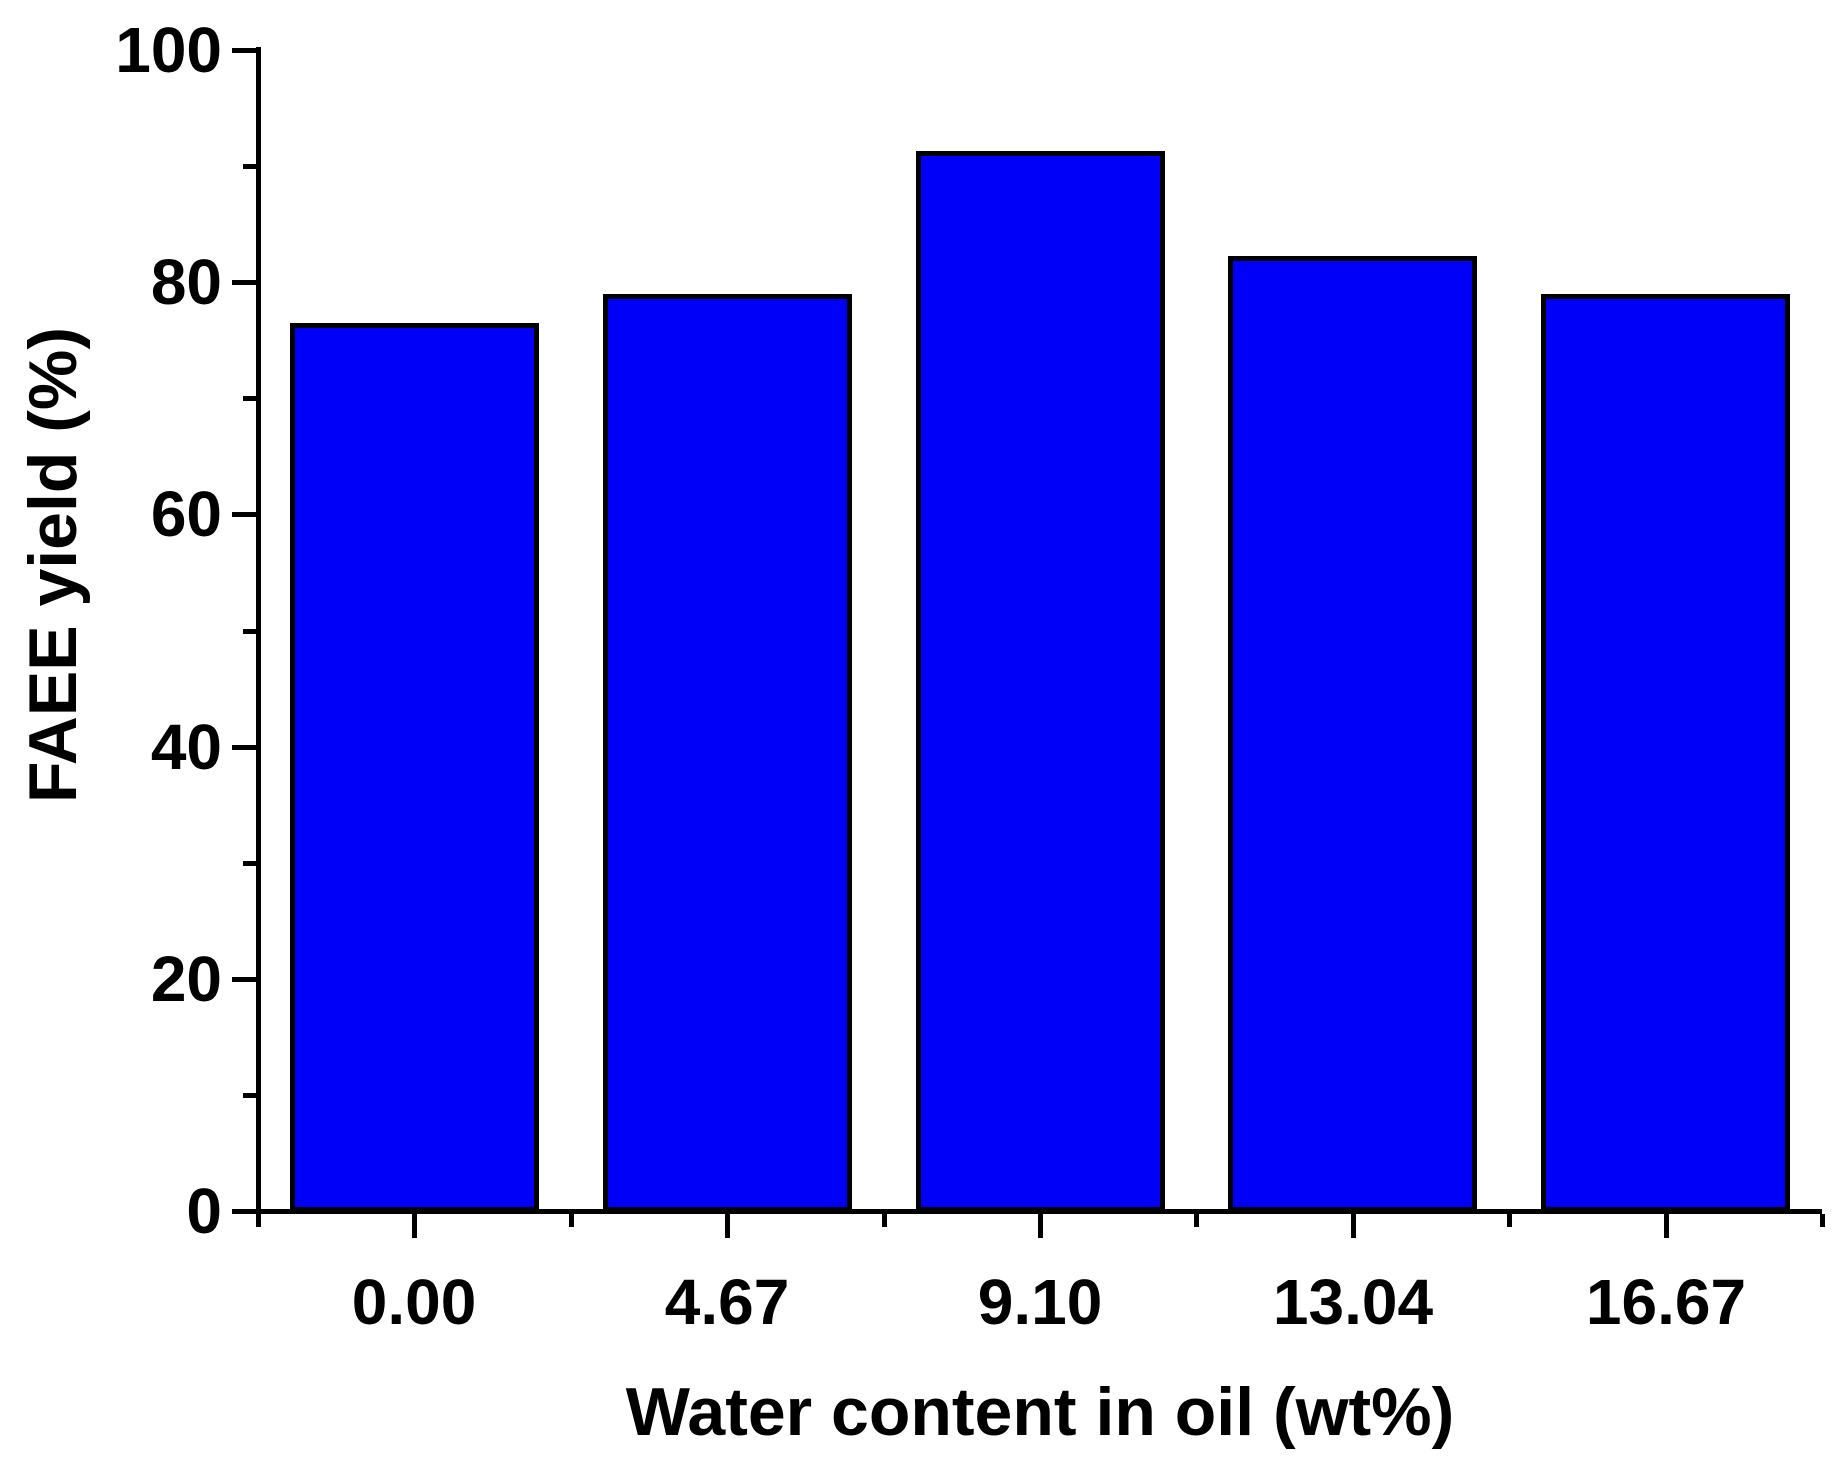 The image size is (1836, 1469). What do you see at coordinates (1040, 1302) in the screenshot?
I see `x-tick-label-9.10: 9.10` at bounding box center [1040, 1302].